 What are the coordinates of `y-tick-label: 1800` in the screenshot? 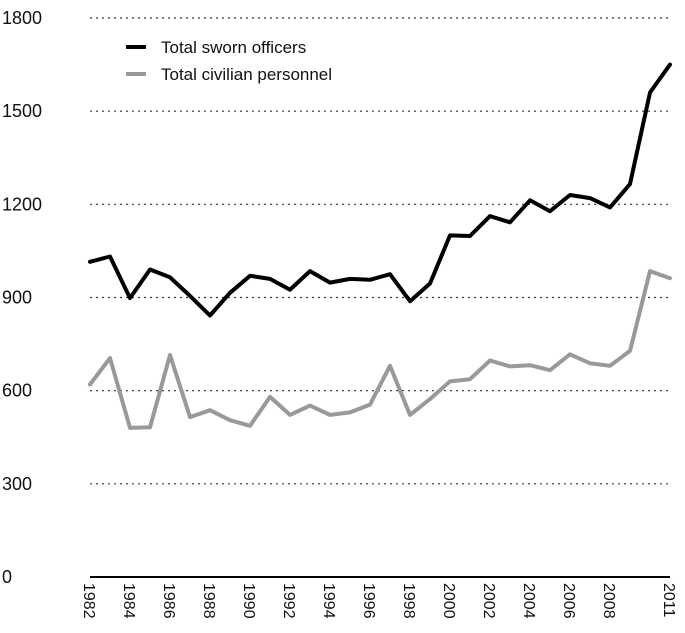 It's located at (22, 18).